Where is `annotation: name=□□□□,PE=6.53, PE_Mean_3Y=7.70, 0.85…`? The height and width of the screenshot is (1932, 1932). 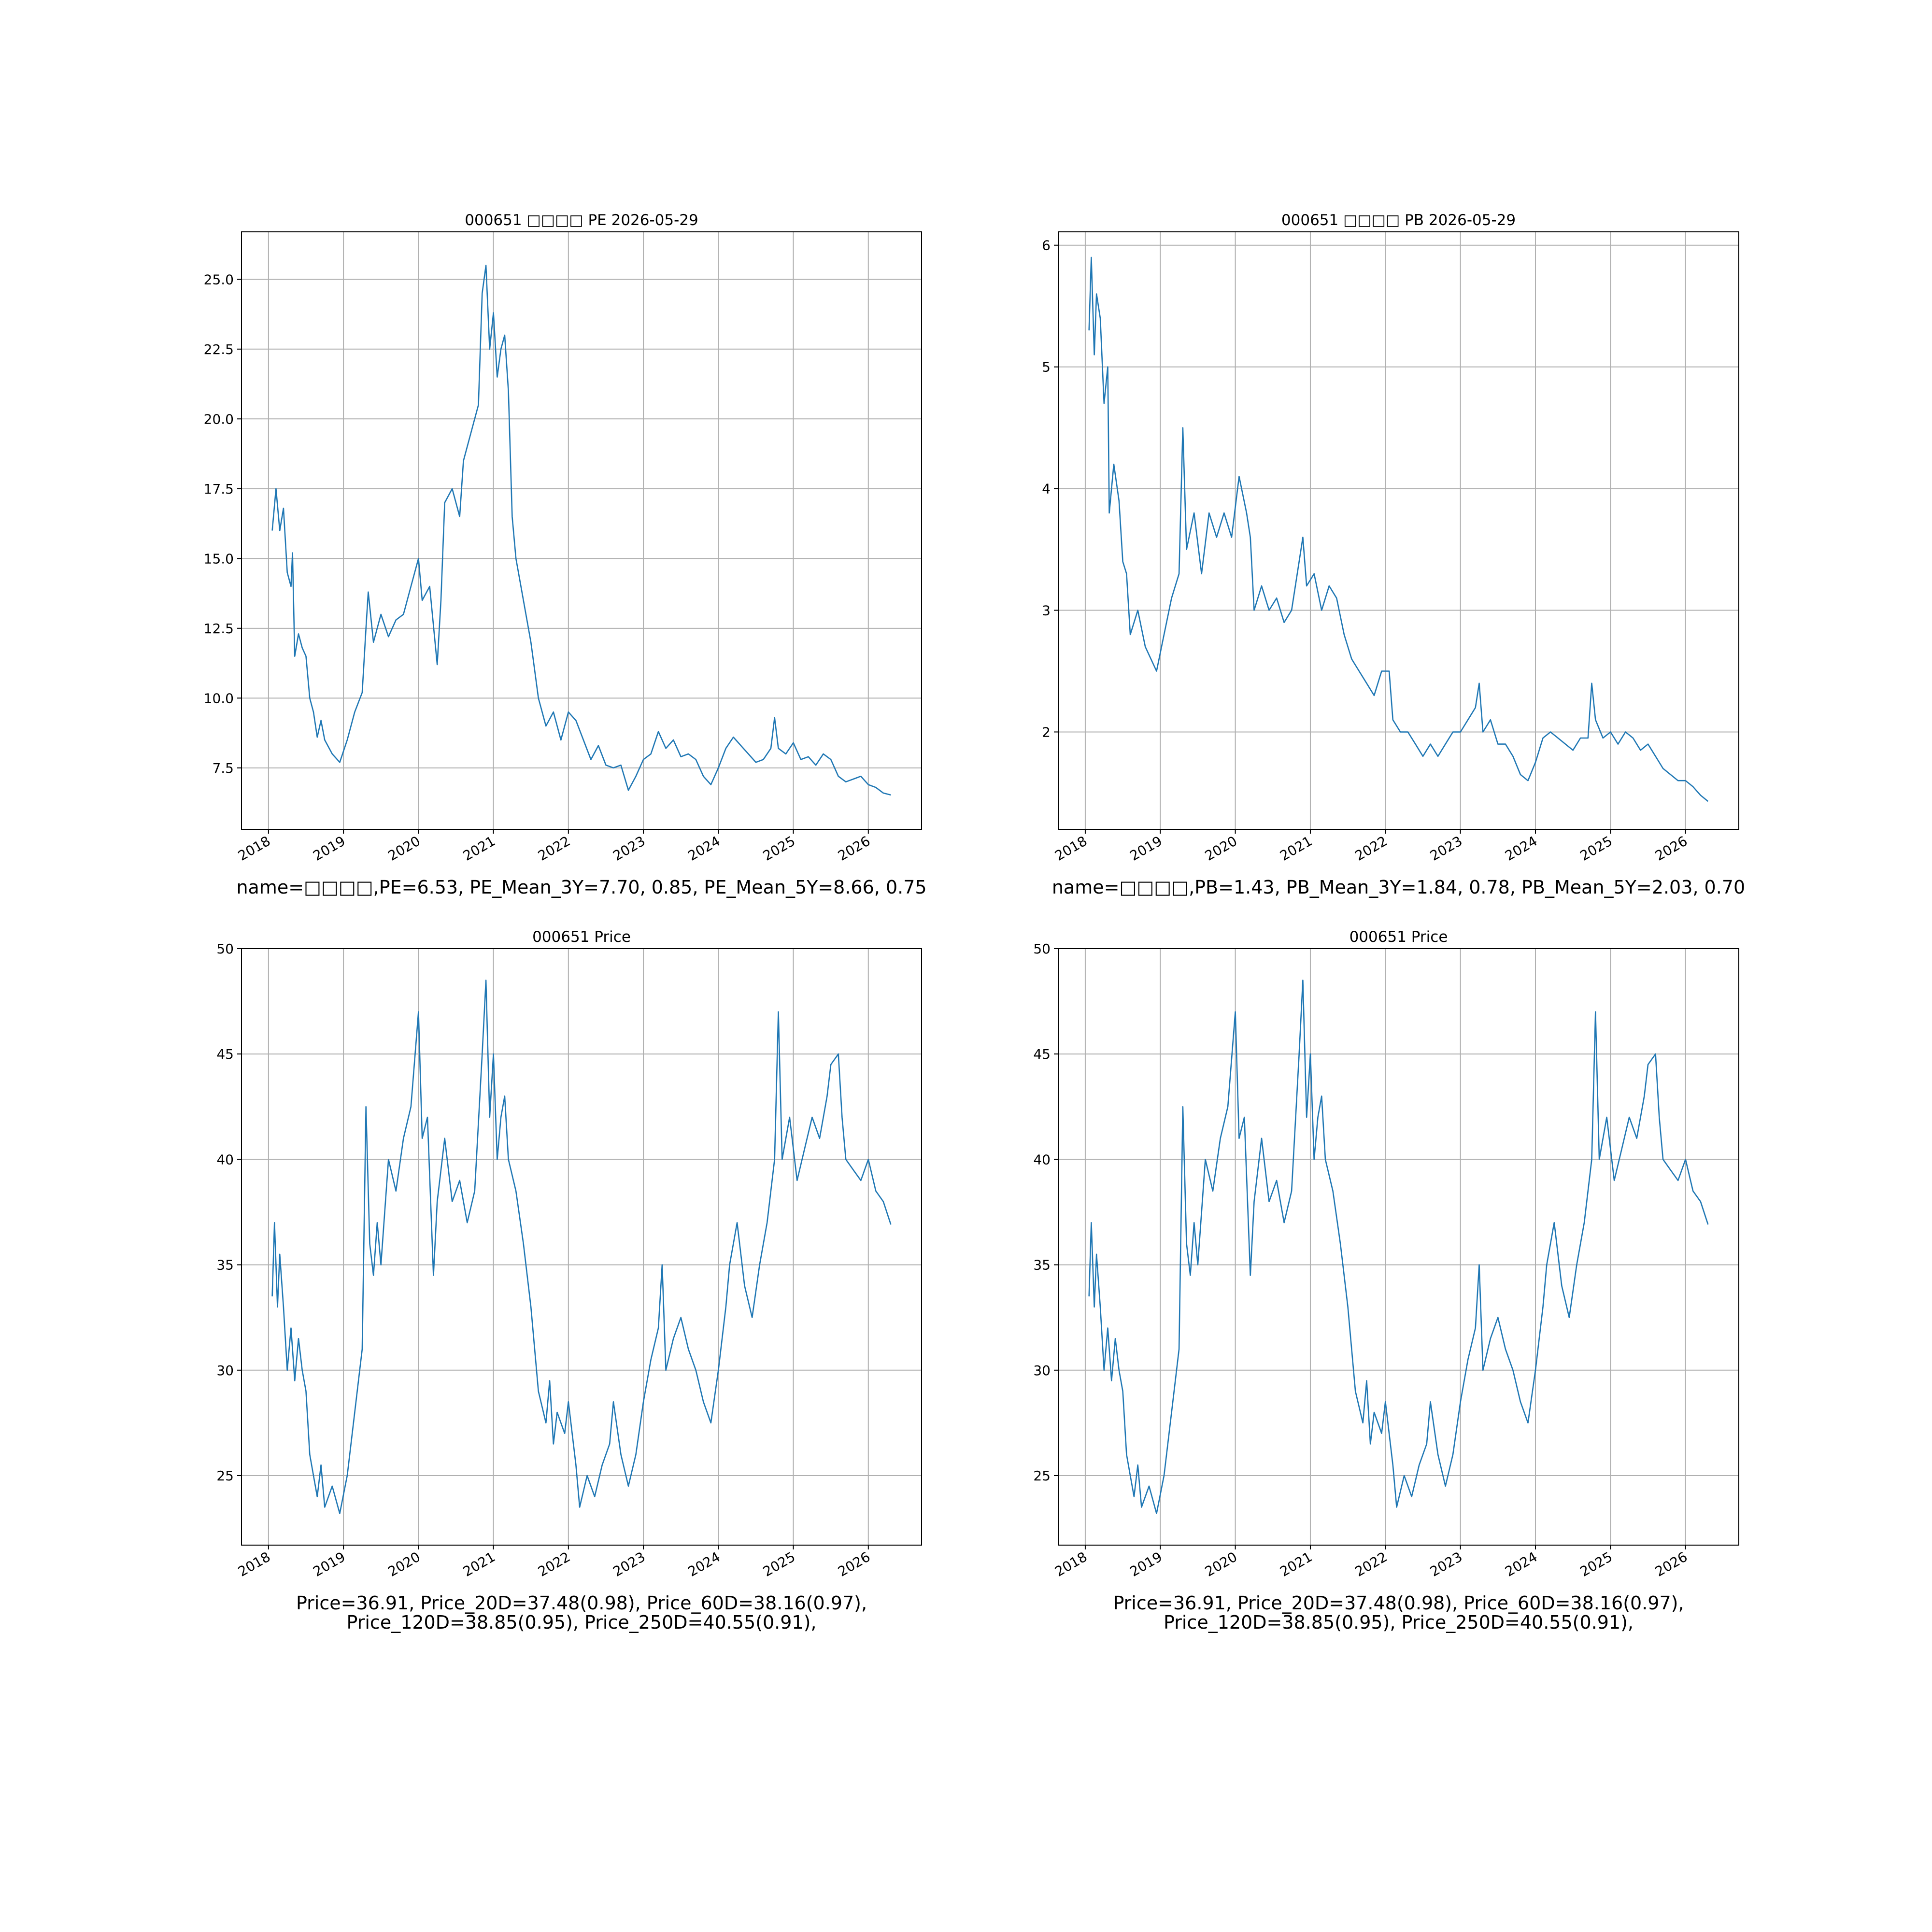
annotation: name=□□□□,PE=6.53, PE_Mean_3Y=7.70, 0.85… is located at coordinates (581, 887).